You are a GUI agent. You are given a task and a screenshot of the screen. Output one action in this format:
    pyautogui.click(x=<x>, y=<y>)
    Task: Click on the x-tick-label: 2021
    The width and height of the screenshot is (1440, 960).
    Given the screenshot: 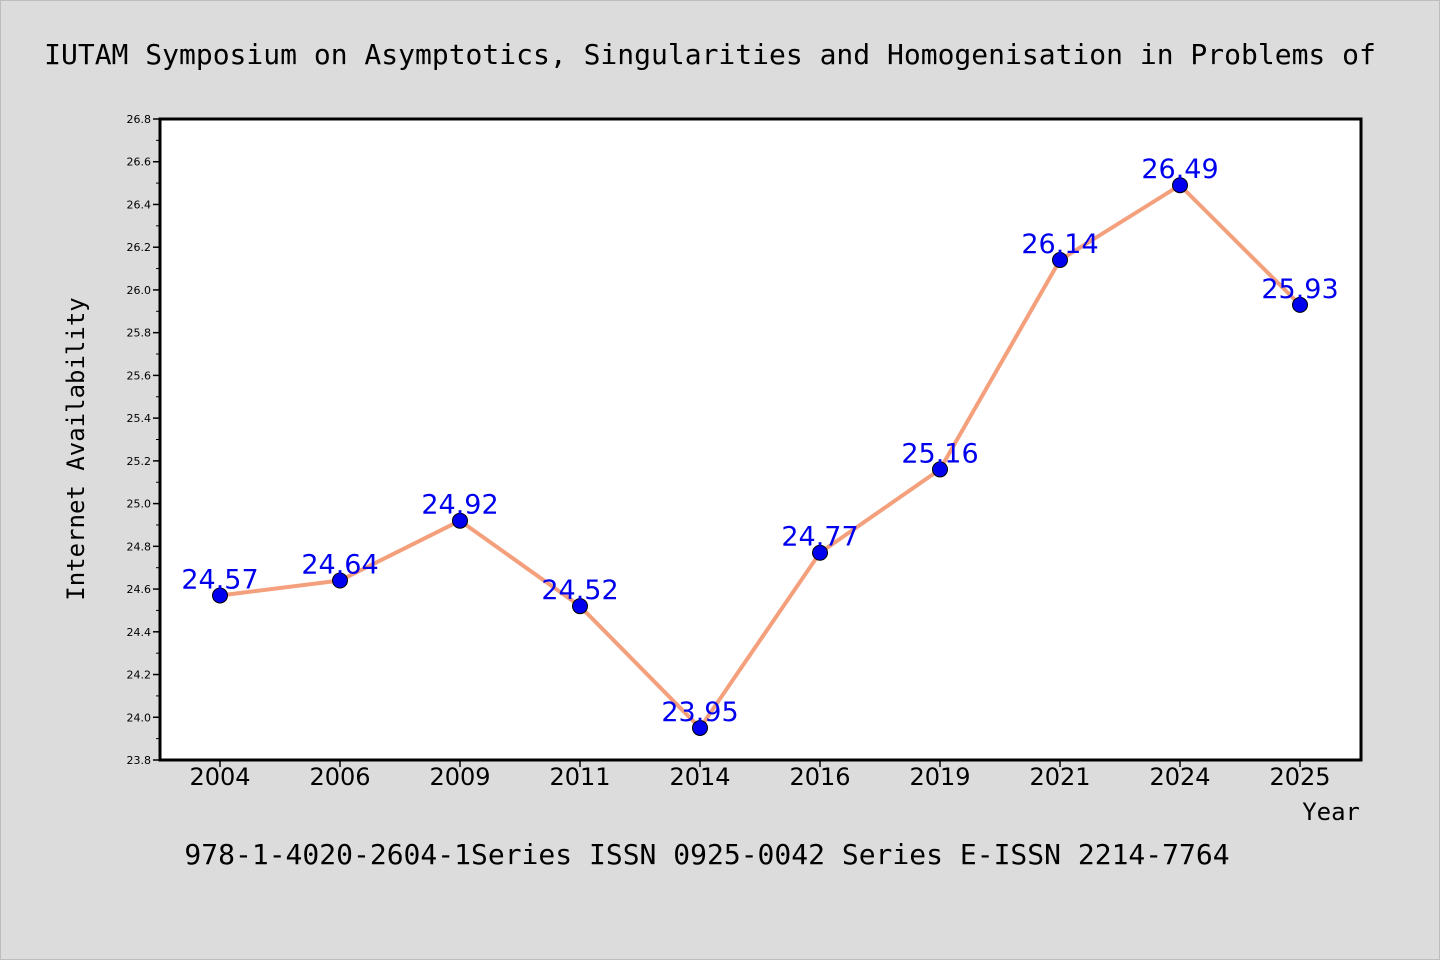 What is the action you would take?
    pyautogui.click(x=1059, y=777)
    